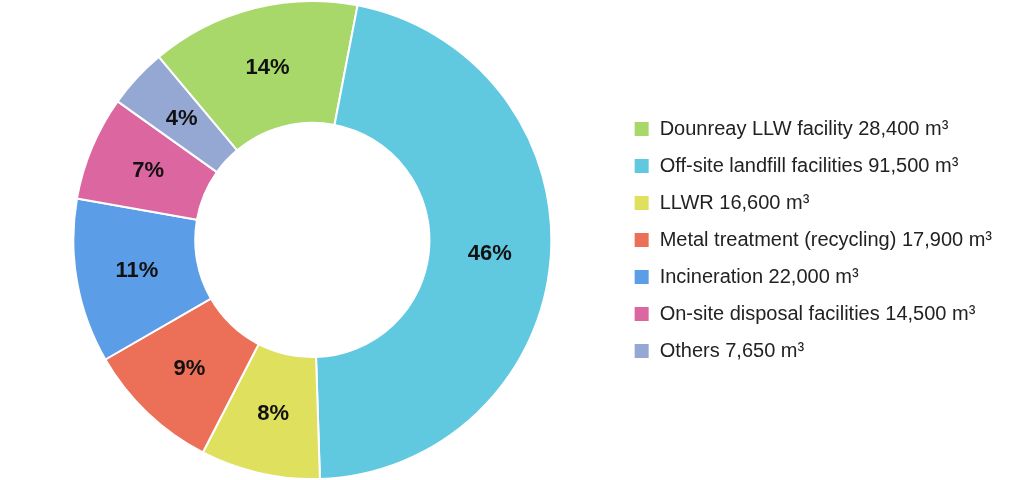 This screenshot has width=1012, height=480. What do you see at coordinates (137, 269) in the screenshot?
I see `data-label: 11%` at bounding box center [137, 269].